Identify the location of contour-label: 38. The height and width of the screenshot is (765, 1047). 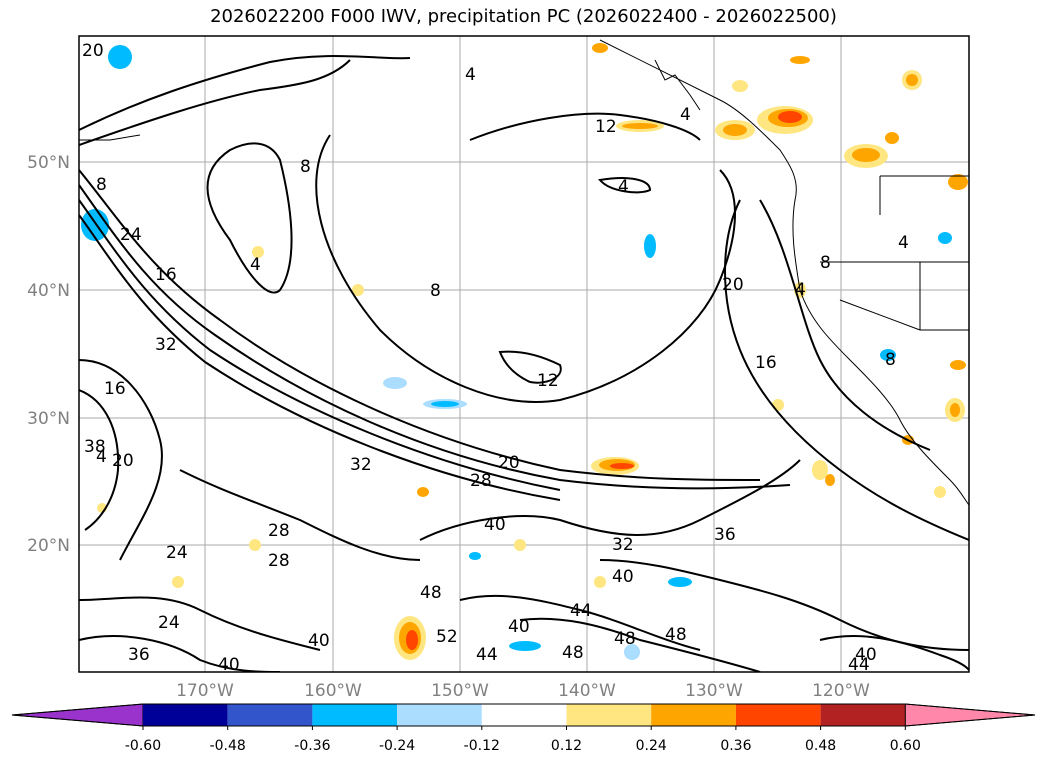
(95, 447).